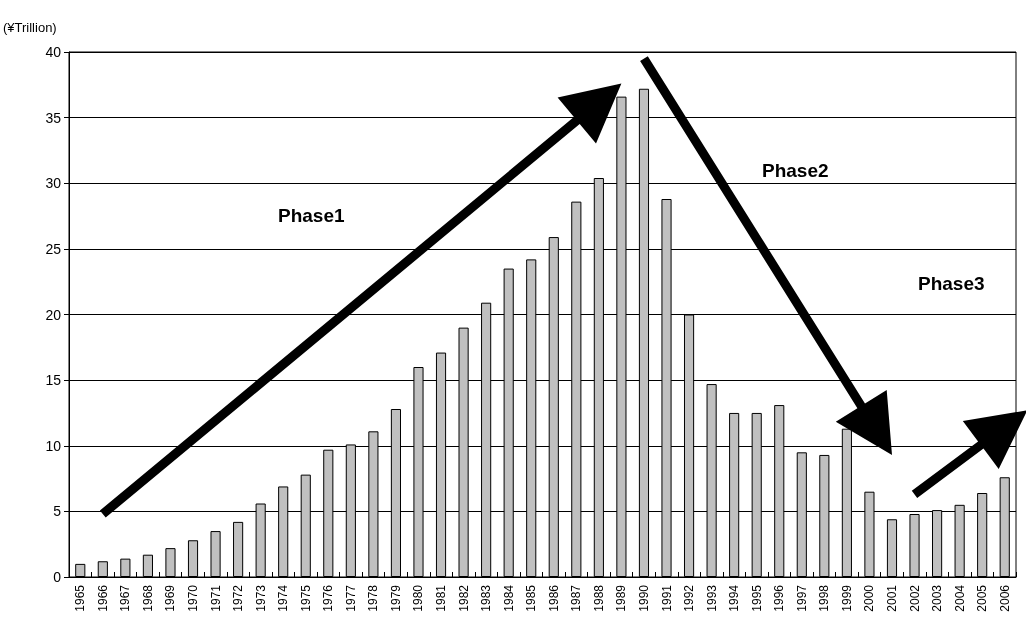  Describe the element at coordinates (147, 598) in the screenshot. I see `x-tick-label: 1968` at that location.